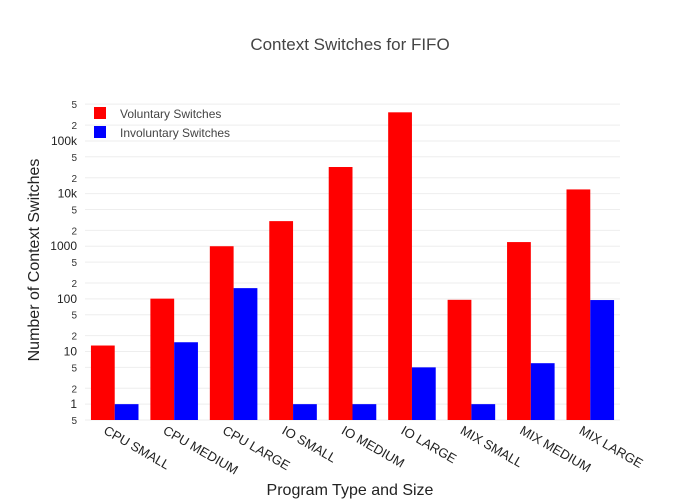 The width and height of the screenshot is (700, 500). I want to click on legend-label: Voluntary Switches, so click(170, 114).